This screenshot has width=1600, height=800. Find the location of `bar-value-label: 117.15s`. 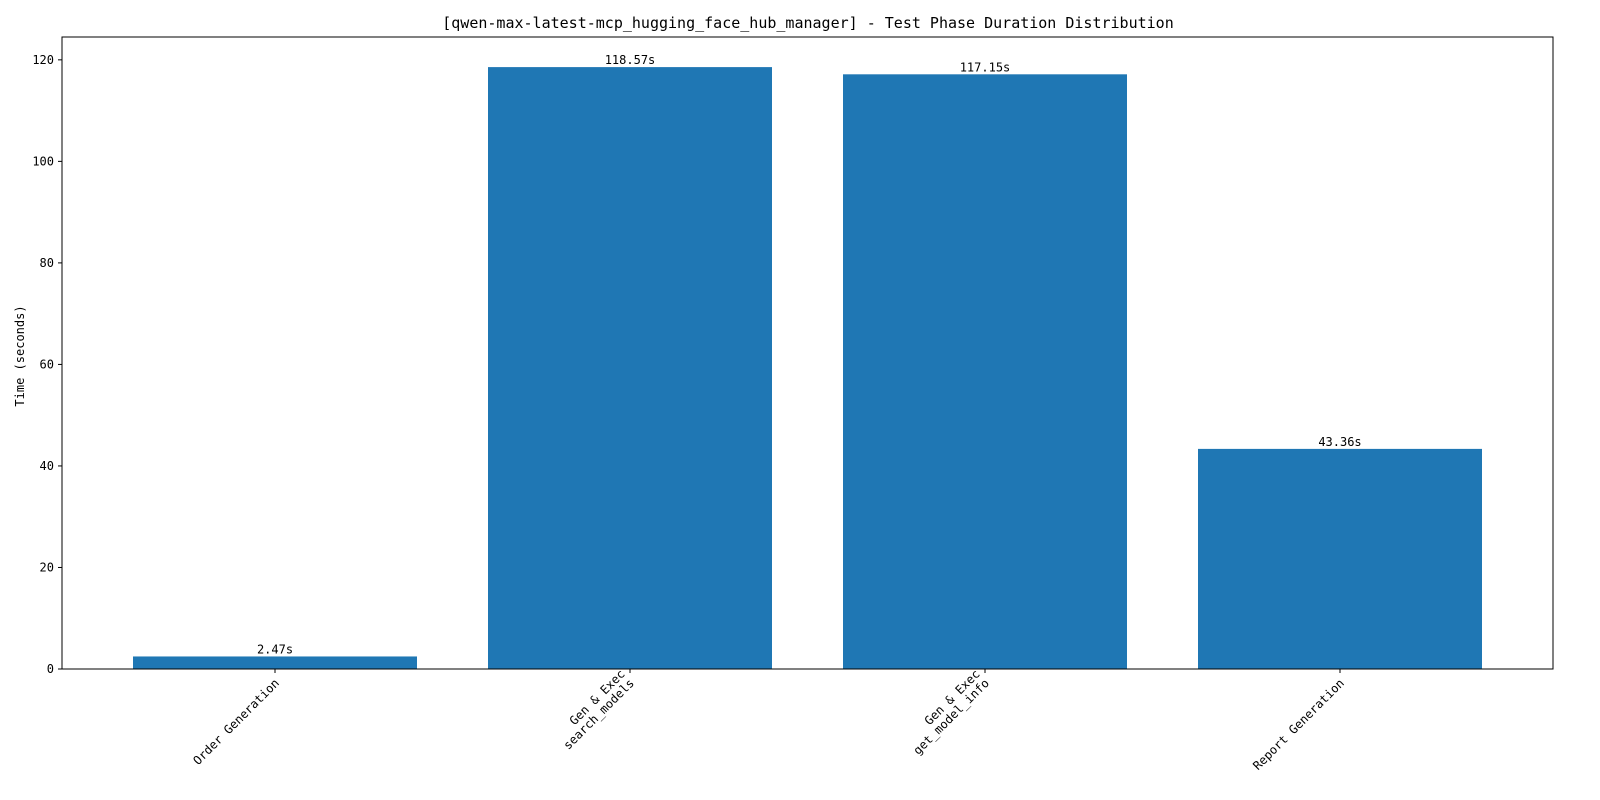

bar-value-label: 117.15s is located at coordinates (985, 67).